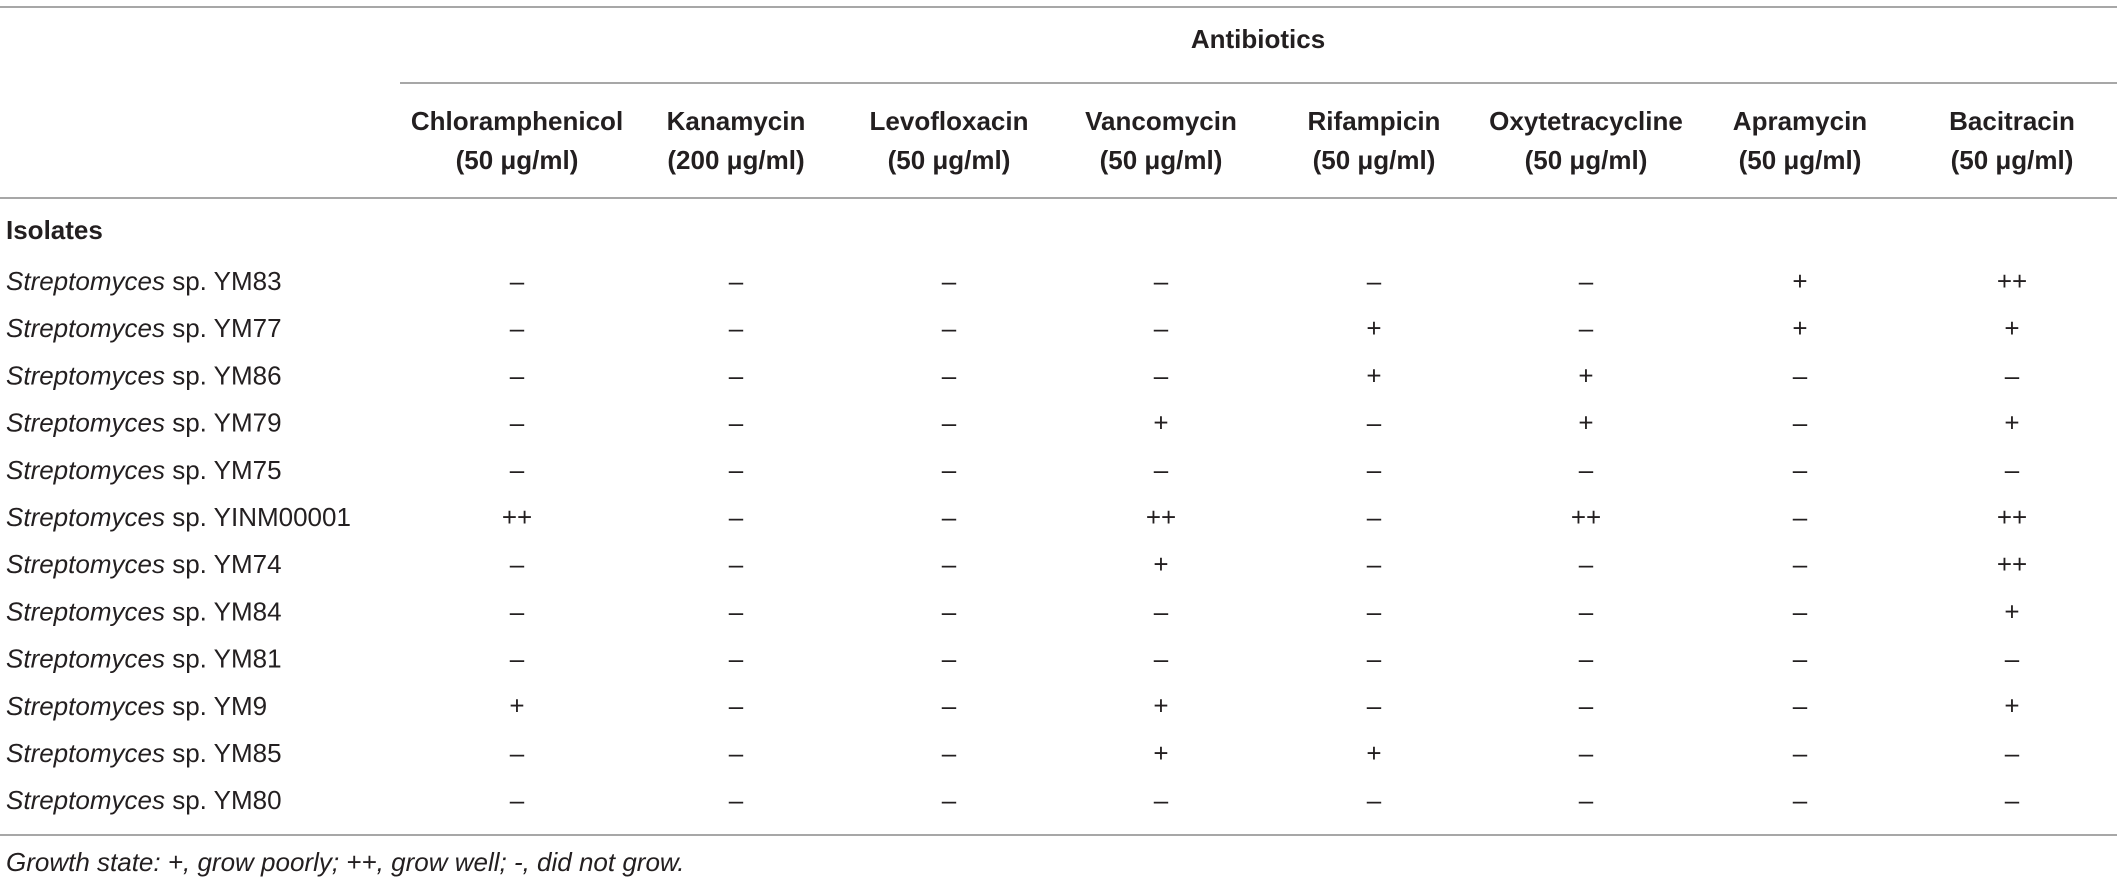 Image resolution: width=2117 pixels, height=885 pixels. I want to click on isolate-name: Streptomyces sp. YINM00001, so click(178, 517).